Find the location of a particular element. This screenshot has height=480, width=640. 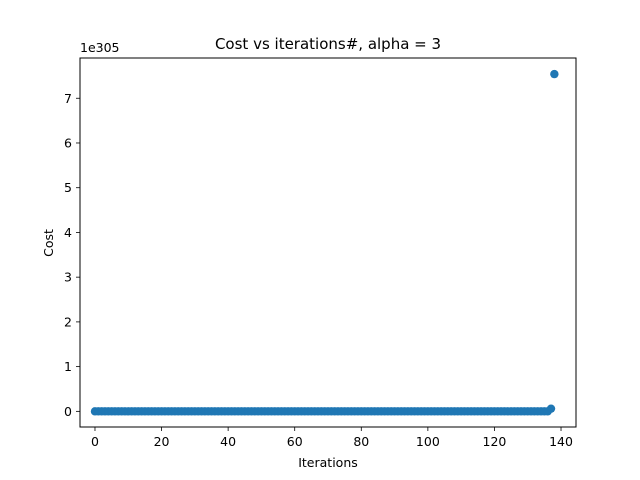

y-tick-label: 0 is located at coordinates (68, 411).